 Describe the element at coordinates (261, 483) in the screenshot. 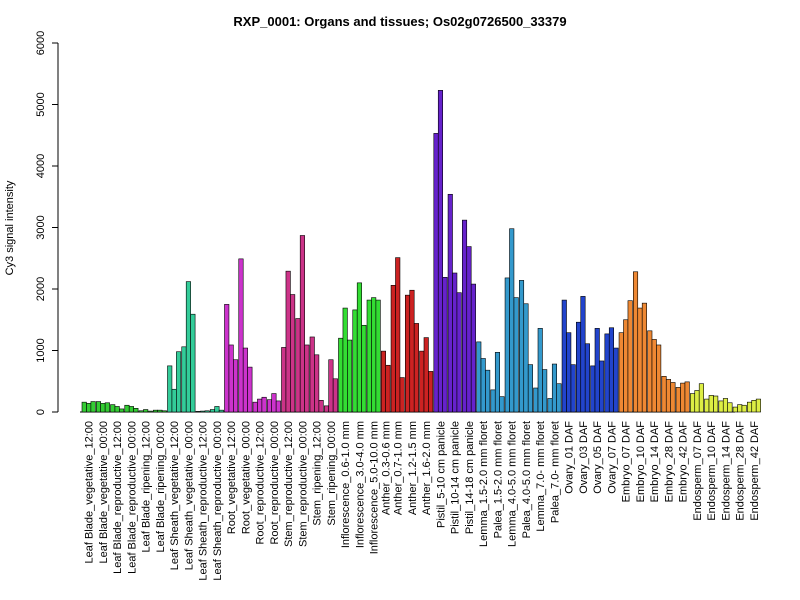

I see `category-label: Root_reproductive_12:00` at that location.